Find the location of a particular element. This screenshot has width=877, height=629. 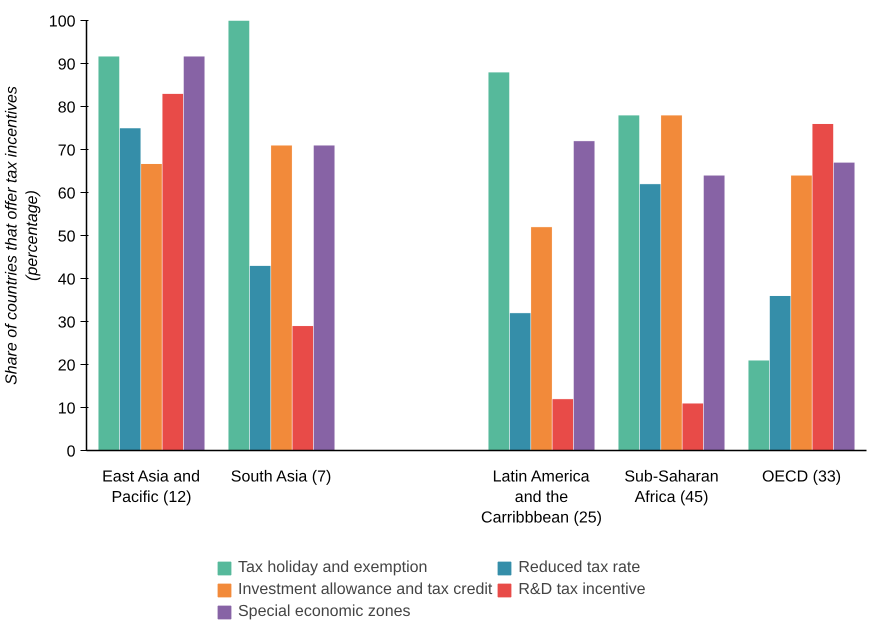

x-tick-label: Latin America and the Carribbbean (25) is located at coordinates (541, 497).